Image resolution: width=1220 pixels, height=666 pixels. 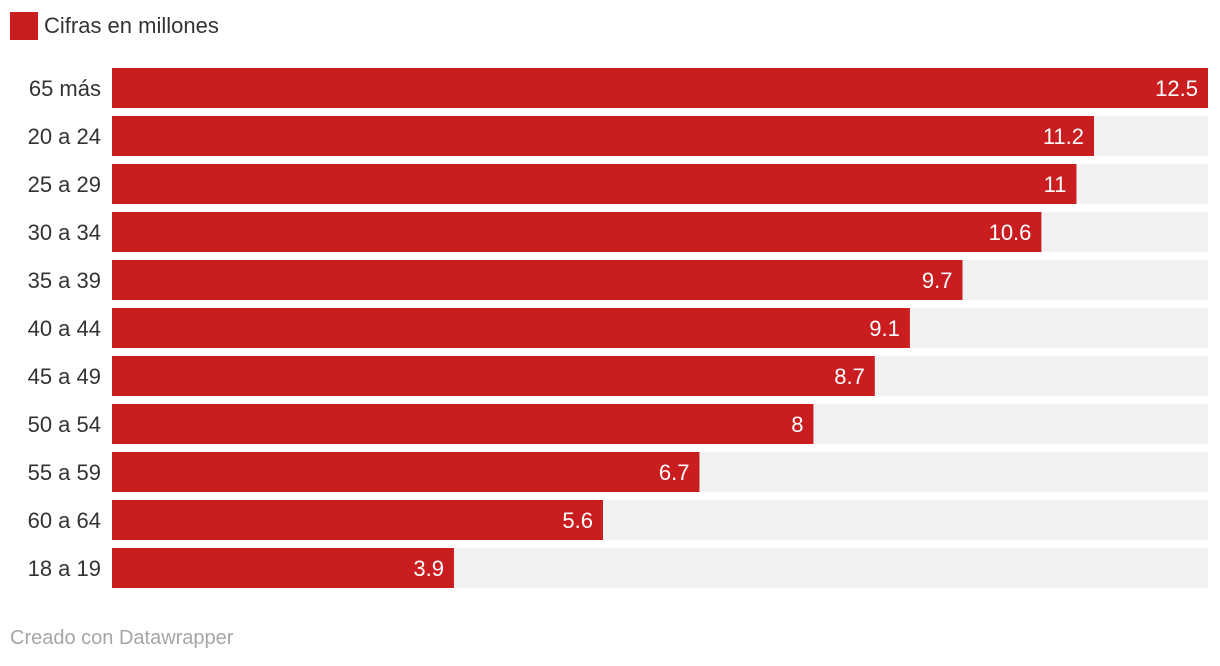 What do you see at coordinates (1055, 184) in the screenshot?
I see `value-label: 11` at bounding box center [1055, 184].